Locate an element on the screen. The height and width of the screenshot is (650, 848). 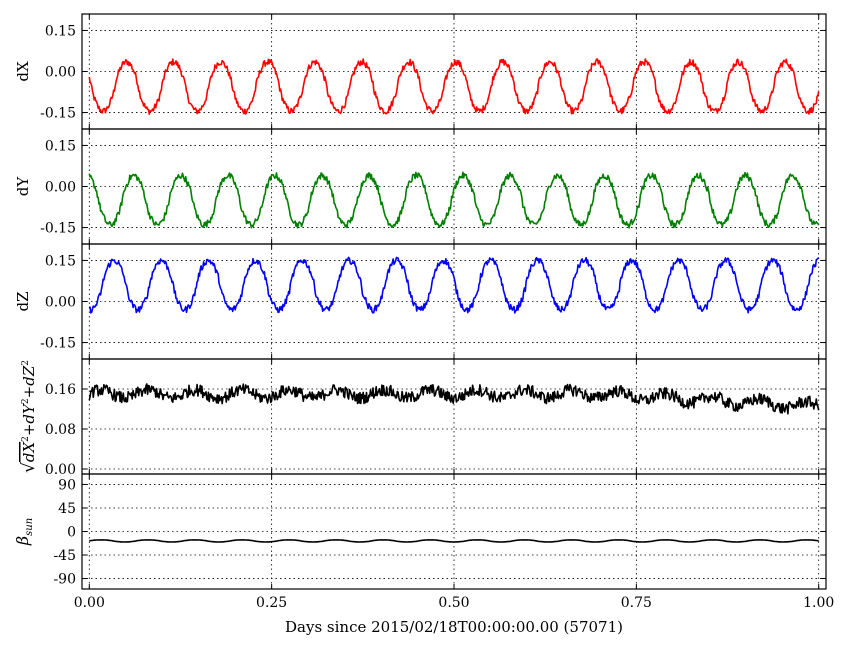
panel-dX-ytick-label-1: 0.00 is located at coordinates (60, 73).